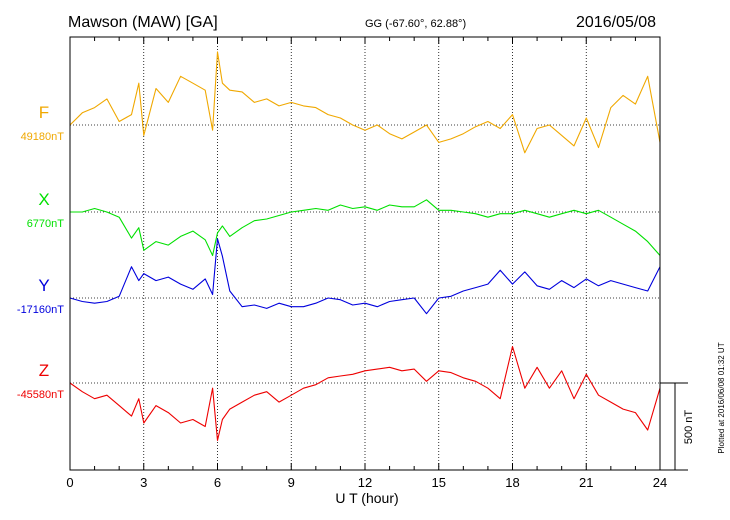 This screenshot has width=730, height=520. I want to click on baseline-value-z: -45580nT, so click(40, 395).